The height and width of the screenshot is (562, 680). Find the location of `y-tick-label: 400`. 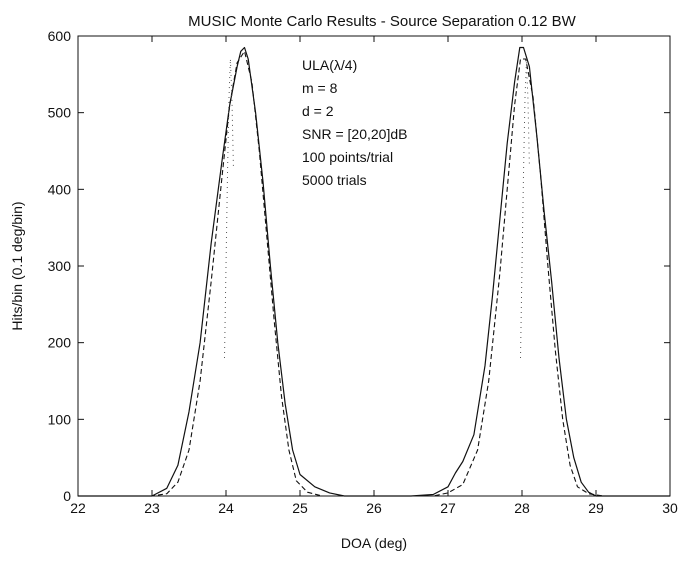

y-tick-label: 400 is located at coordinates (60, 189).